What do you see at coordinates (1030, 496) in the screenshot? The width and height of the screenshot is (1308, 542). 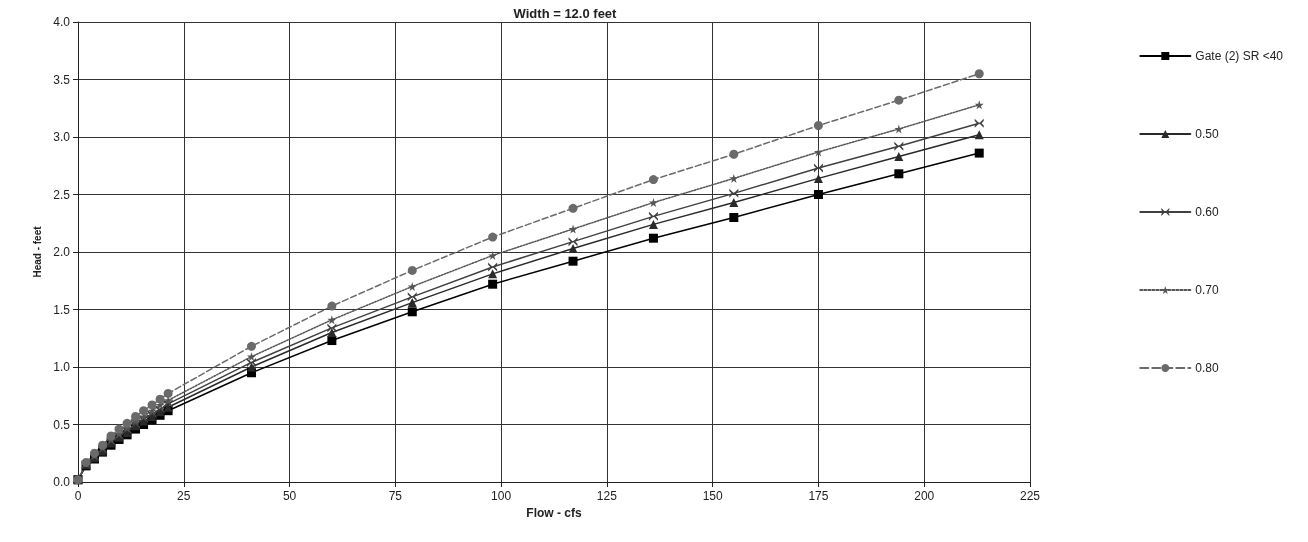 I see `x-tick-label: 225` at bounding box center [1030, 496].